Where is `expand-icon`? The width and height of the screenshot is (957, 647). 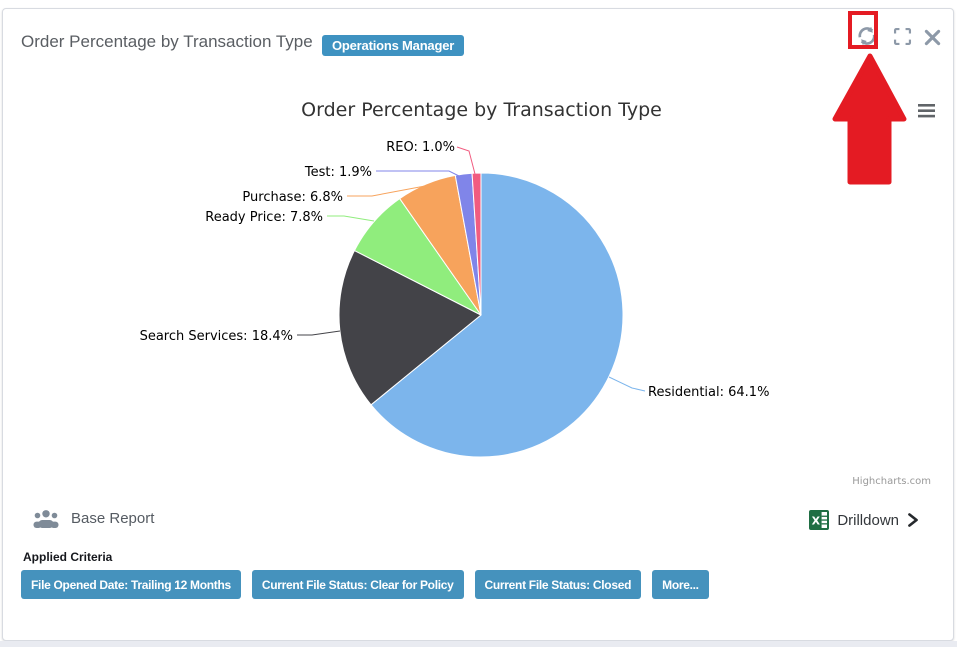
expand-icon is located at coordinates (902, 36).